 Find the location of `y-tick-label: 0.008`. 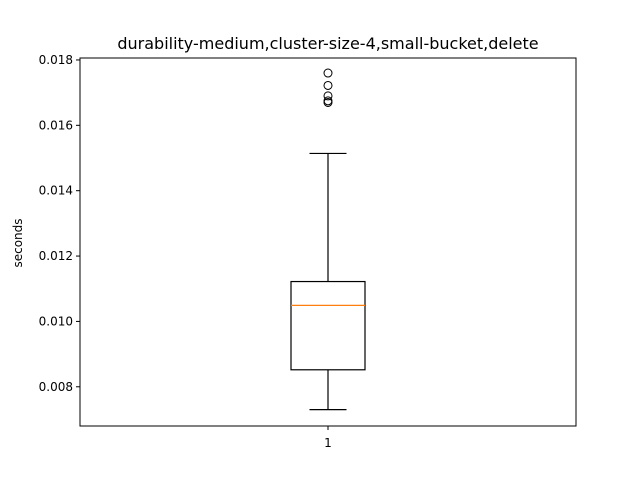

y-tick-label: 0.008 is located at coordinates (56, 387).